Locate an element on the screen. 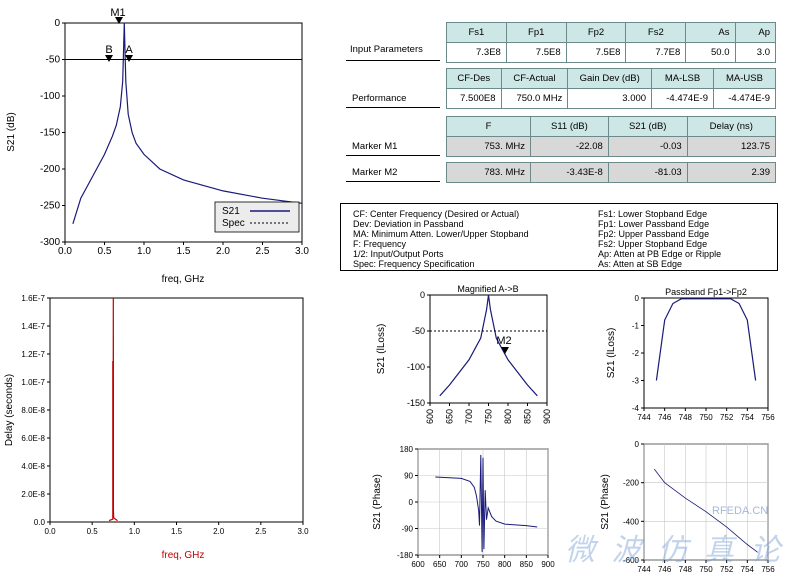  marker-m2-row: 783. MHz -3.43E-8 -81.03 2.39 is located at coordinates (611, 172).